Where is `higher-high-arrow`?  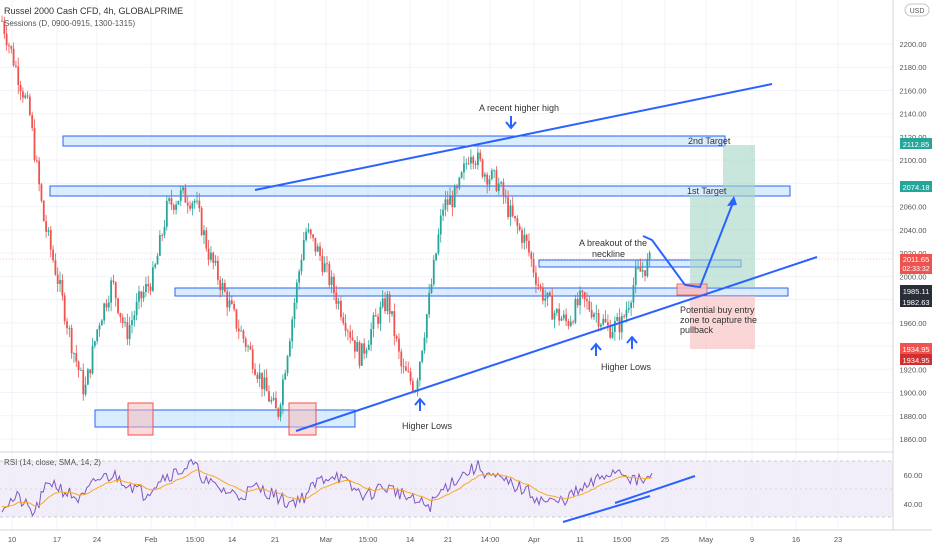 higher-high-arrow is located at coordinates (511, 123).